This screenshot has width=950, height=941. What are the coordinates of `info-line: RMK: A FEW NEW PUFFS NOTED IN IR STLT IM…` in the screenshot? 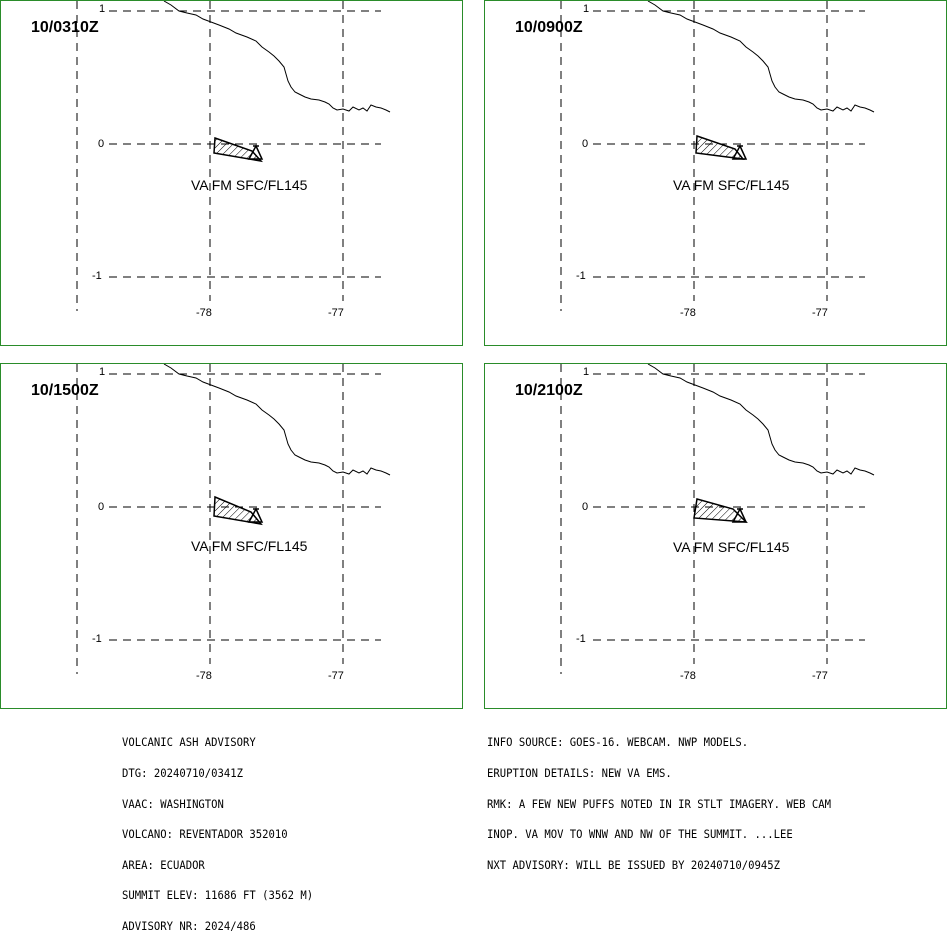 It's located at (659, 803).